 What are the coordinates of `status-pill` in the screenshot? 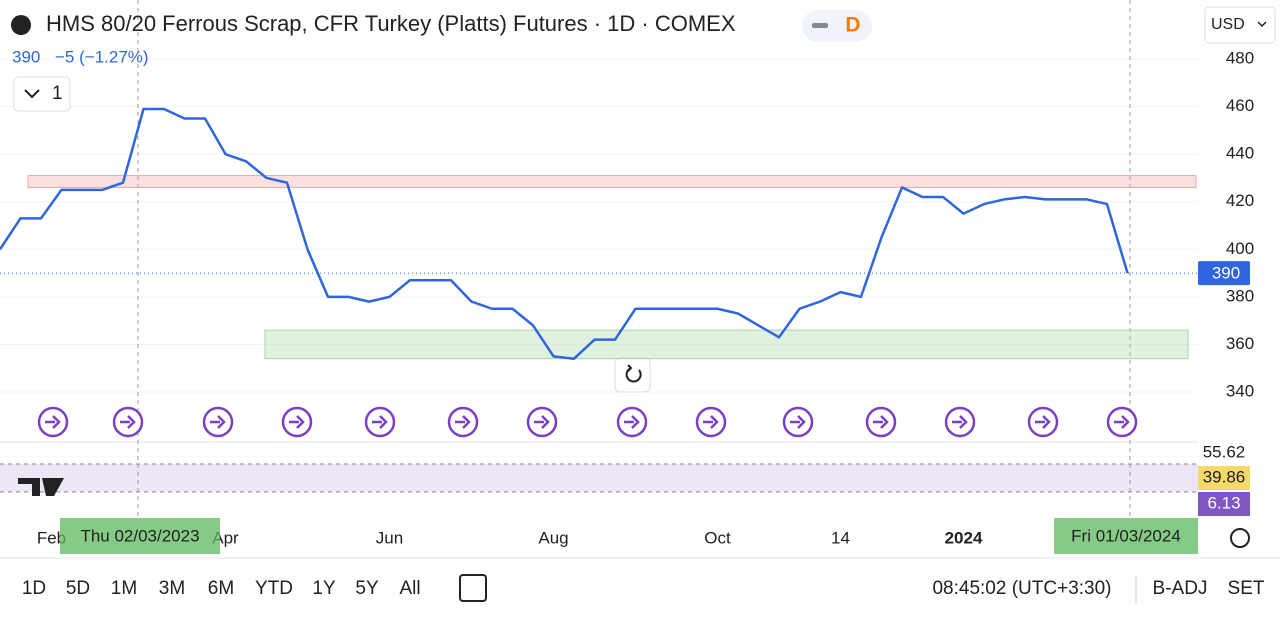 It's located at (837, 26).